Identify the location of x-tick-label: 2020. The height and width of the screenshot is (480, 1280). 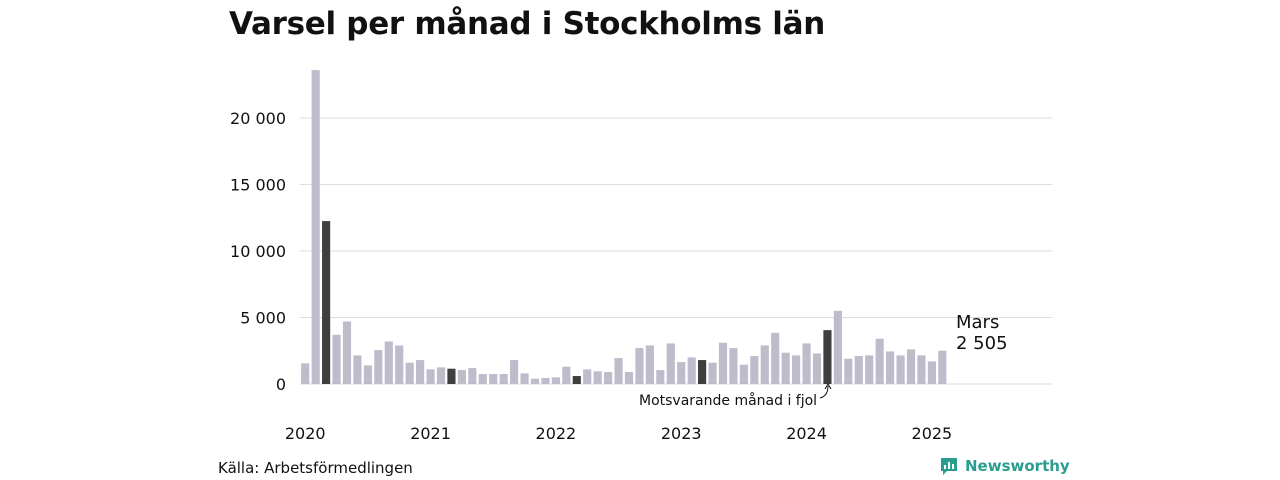
(305, 433).